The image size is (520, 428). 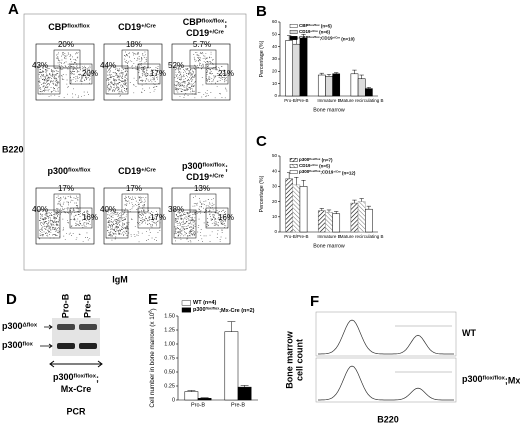 What do you see at coordinates (348, 172) in the screenshot?
I see `text-part: (n=12)` at bounding box center [348, 172].